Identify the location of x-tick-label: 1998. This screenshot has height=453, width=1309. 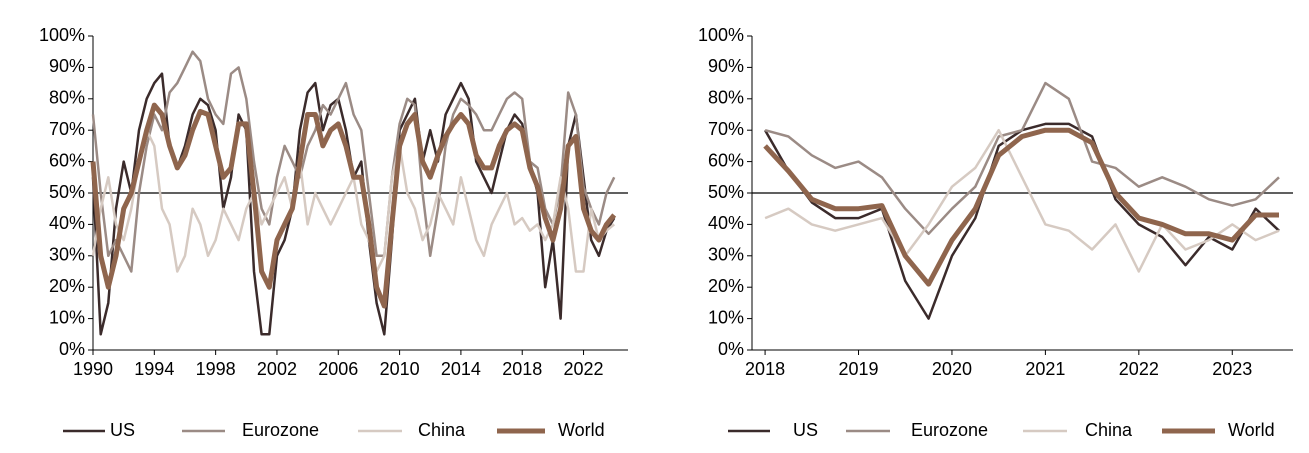
(216, 369).